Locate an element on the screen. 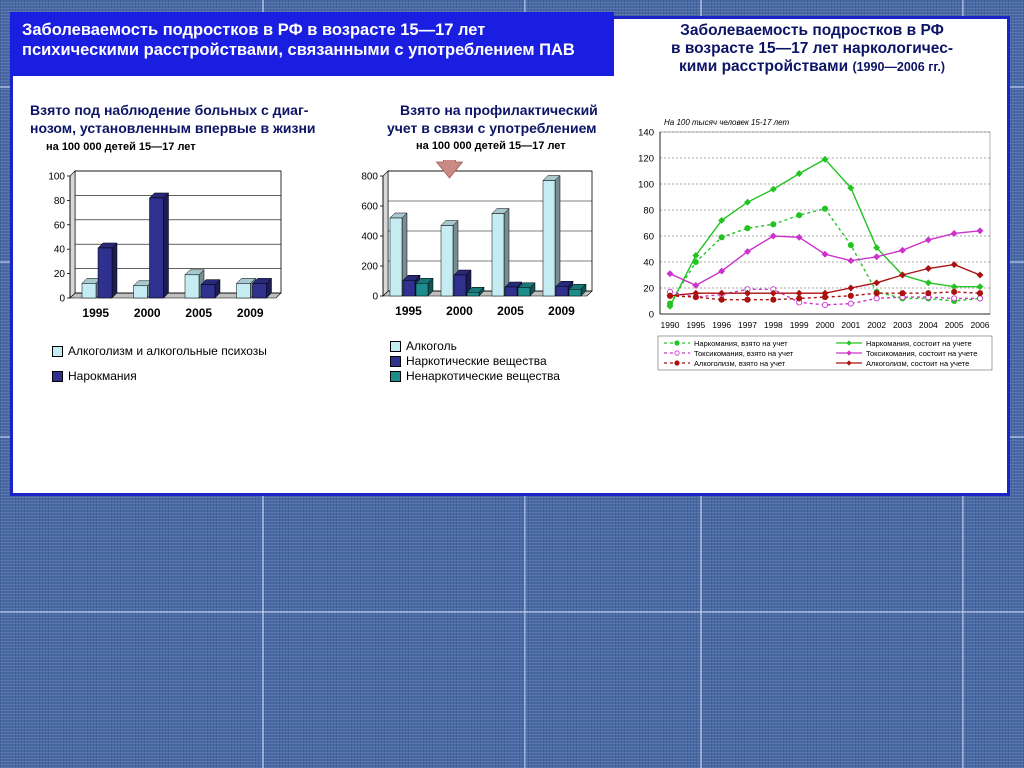 The width and height of the screenshot is (1024, 768). x-tick-label: 2003 is located at coordinates (902, 325).